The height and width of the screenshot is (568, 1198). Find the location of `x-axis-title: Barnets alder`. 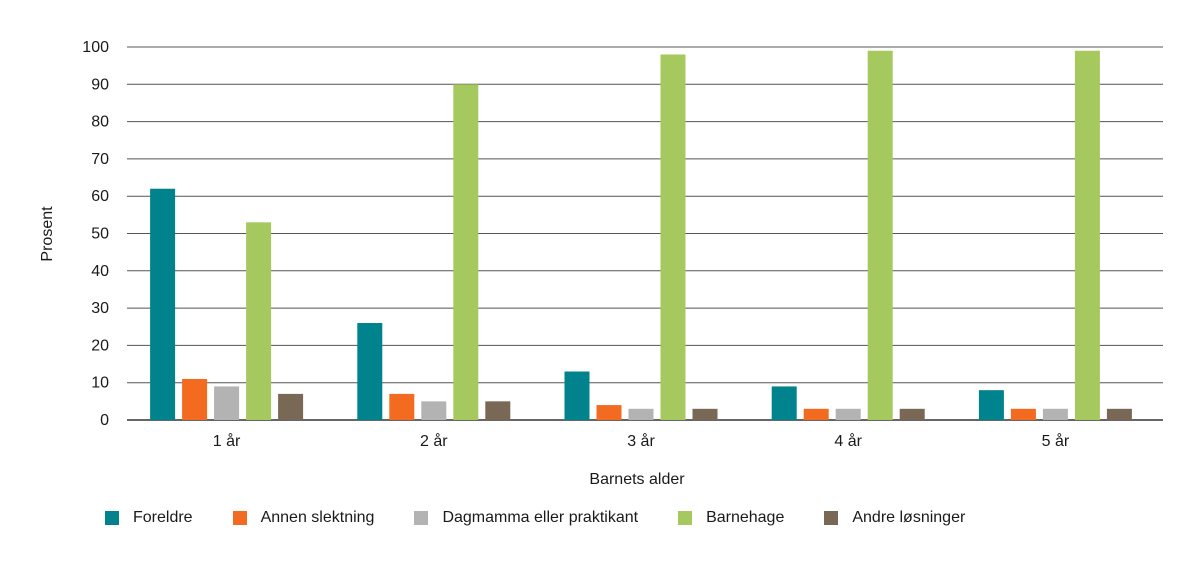

x-axis-title: Barnets alder is located at coordinates (637, 479).